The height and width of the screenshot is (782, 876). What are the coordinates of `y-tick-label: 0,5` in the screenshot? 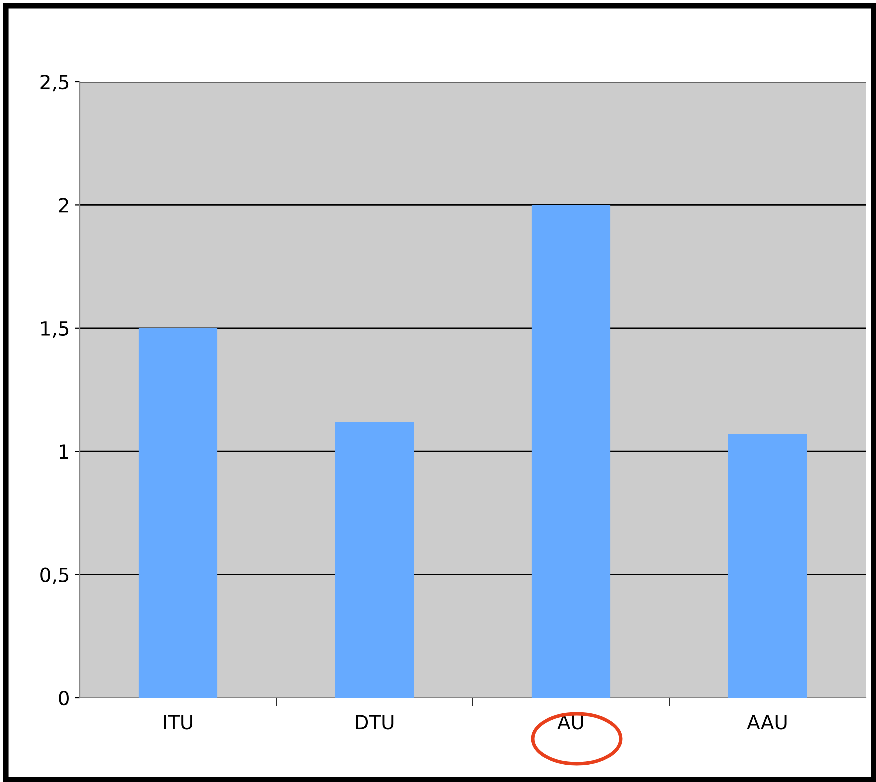 It's located at (54, 576).